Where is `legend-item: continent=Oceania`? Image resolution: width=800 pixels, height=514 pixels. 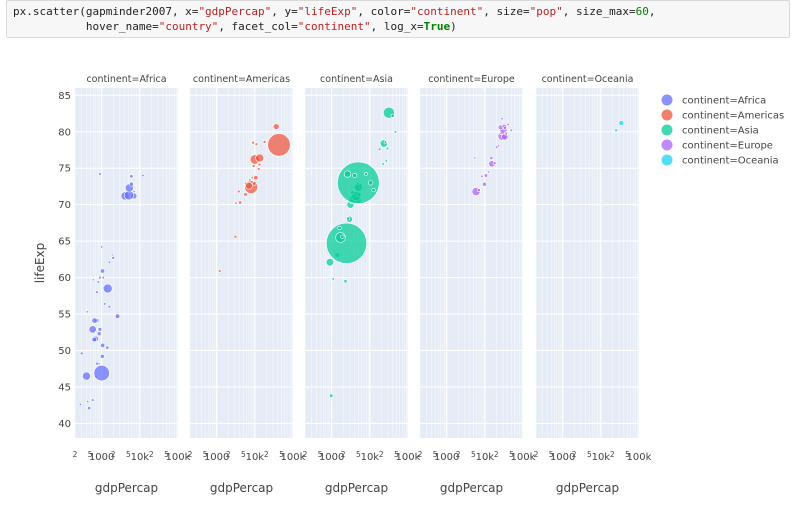 legend-item: continent=Oceania is located at coordinates (720, 160).